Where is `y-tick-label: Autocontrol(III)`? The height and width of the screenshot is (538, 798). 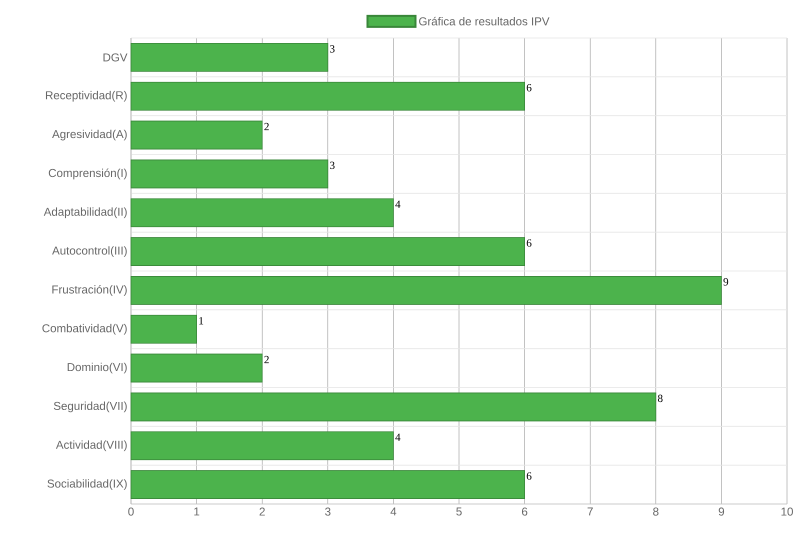 y-tick-label: Autocontrol(III) is located at coordinates (89, 251).